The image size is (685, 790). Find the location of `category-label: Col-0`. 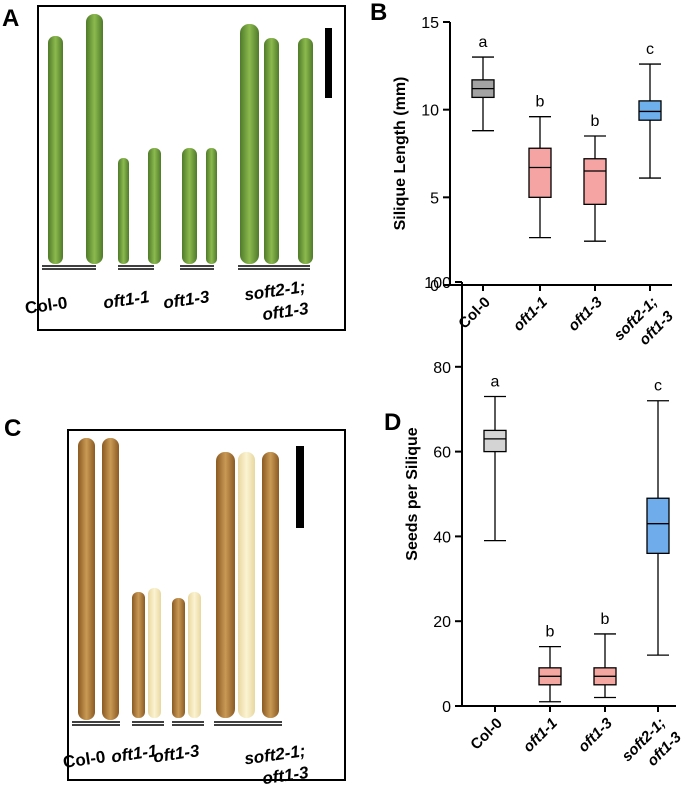

category-label: Col-0 is located at coordinates (486, 734).